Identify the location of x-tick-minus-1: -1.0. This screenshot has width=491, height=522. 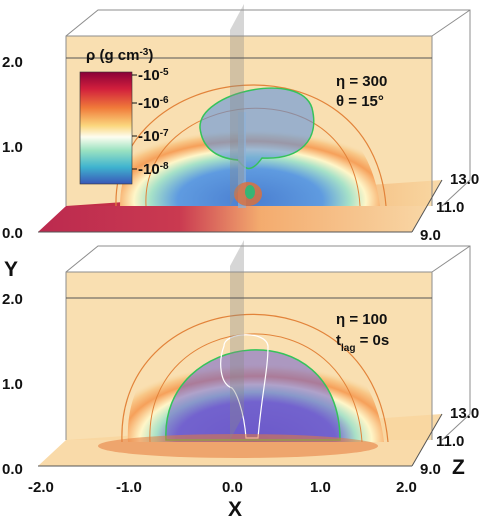
(129, 487).